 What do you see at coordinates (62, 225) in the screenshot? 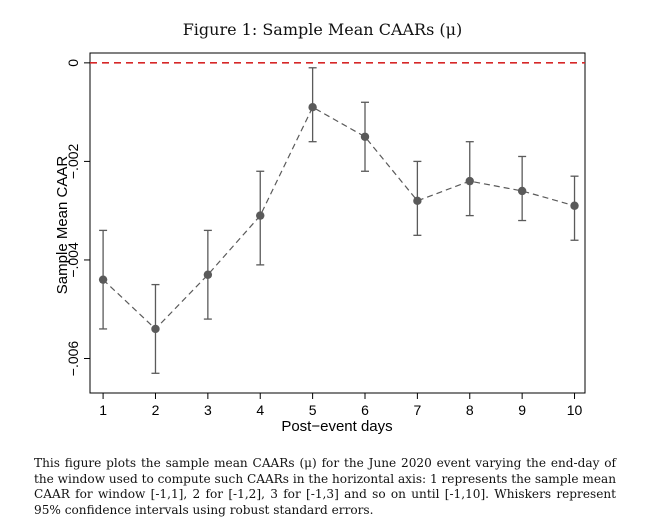
I see `y-axis-label: Sample Mean CAAR` at bounding box center [62, 225].